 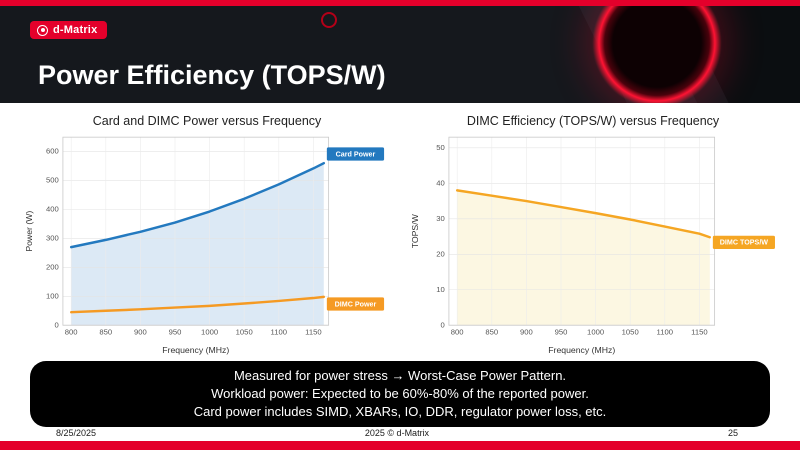 I want to click on red-ring-icon, so click(x=329, y=20).